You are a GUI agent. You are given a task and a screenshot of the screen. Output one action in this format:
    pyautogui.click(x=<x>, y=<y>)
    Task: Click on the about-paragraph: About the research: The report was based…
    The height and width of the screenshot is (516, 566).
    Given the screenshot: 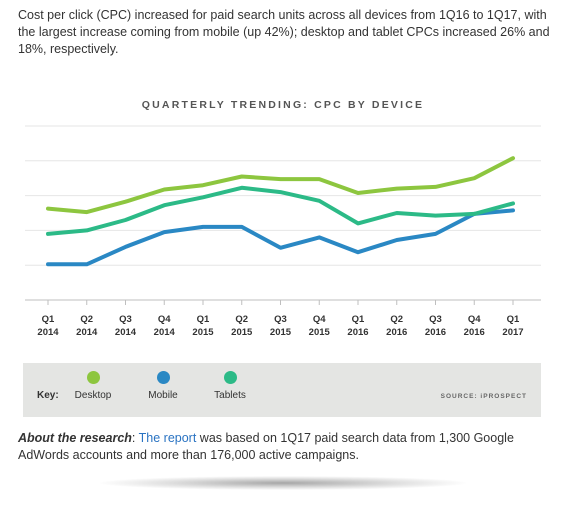 What is the action you would take?
    pyautogui.click(x=285, y=447)
    